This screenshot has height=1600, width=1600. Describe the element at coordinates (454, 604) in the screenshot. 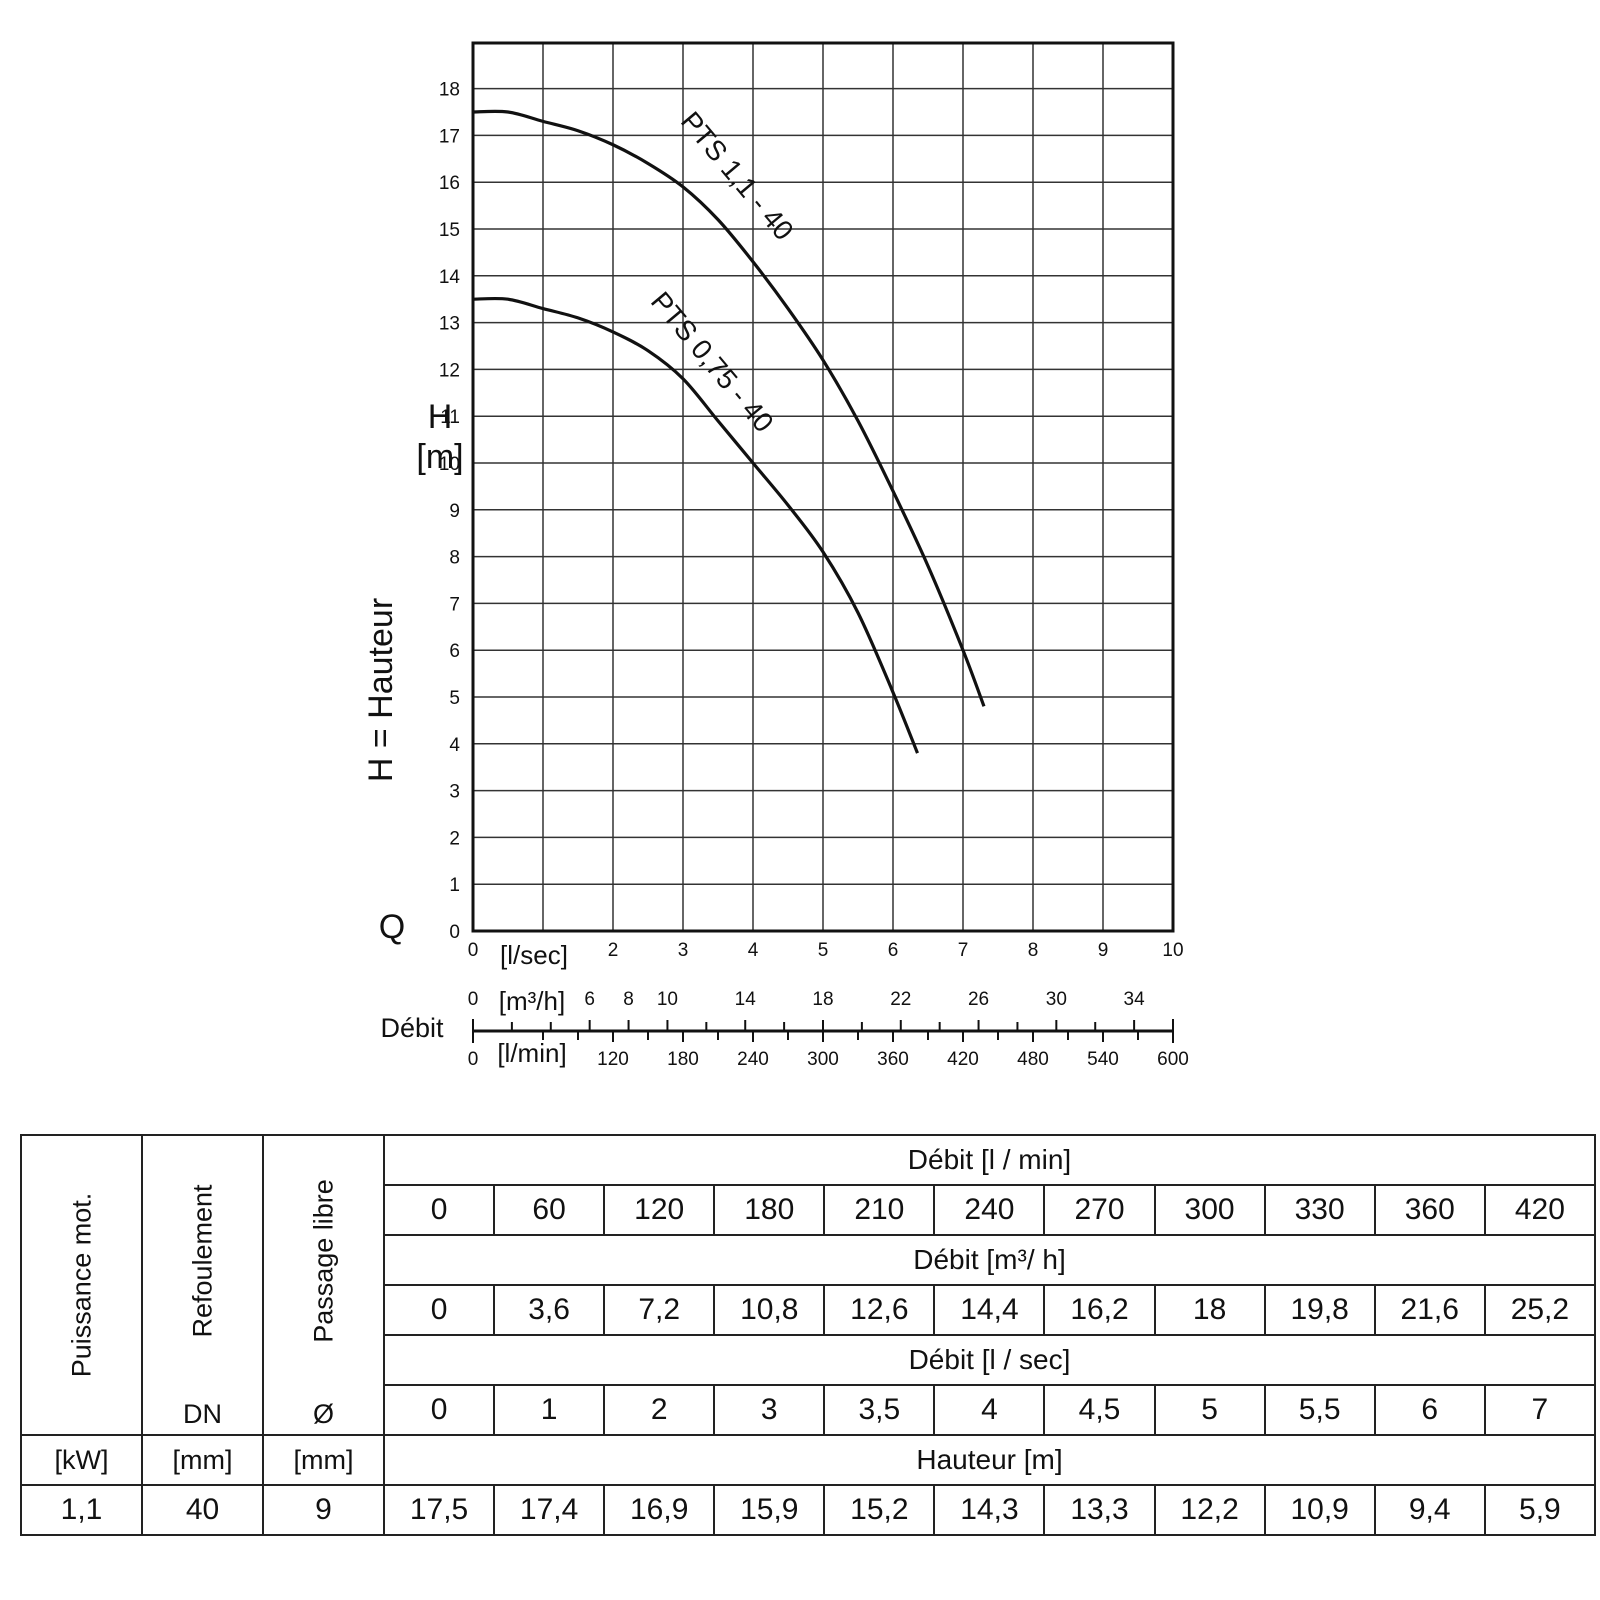

I see `y-tick-label: 7` at that location.